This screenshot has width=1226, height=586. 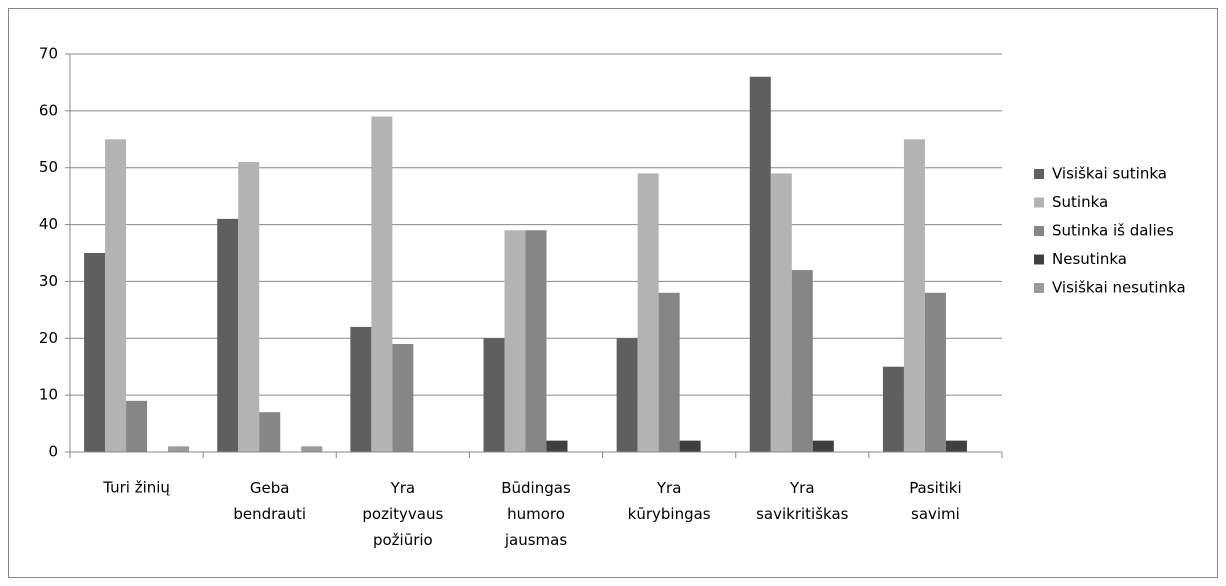 What do you see at coordinates (402, 514) in the screenshot?
I see `x-tick-label: Yra pozityvaus požiūrio` at bounding box center [402, 514].